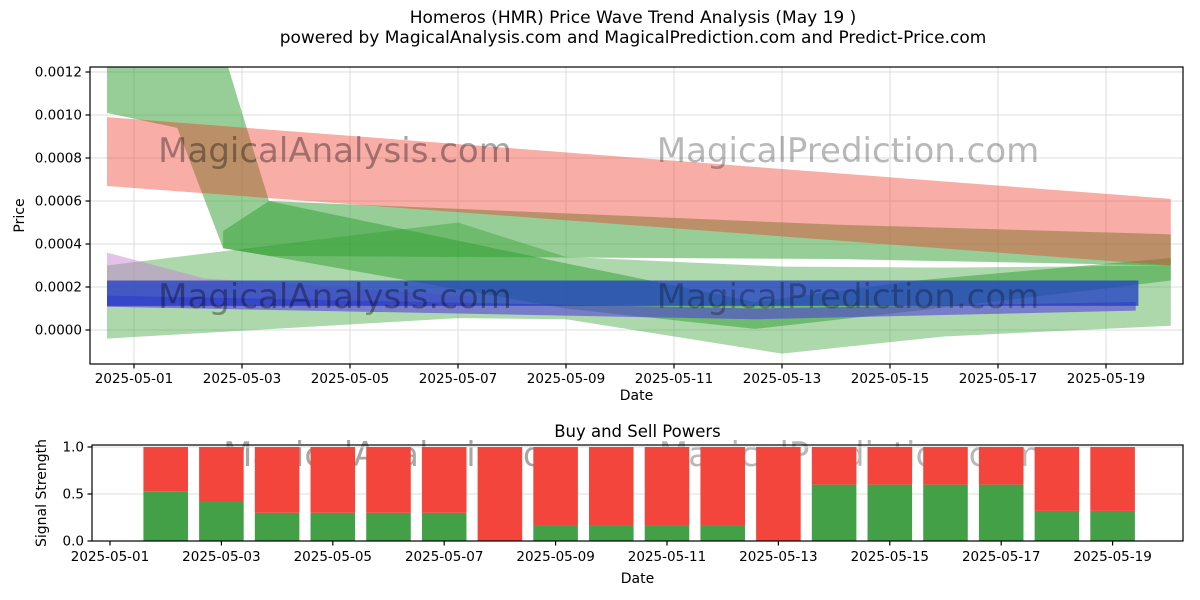 This screenshot has width=1200, height=600. What do you see at coordinates (58, 202) in the screenshot?
I see `y-tick-label: 0.0006` at bounding box center [58, 202].